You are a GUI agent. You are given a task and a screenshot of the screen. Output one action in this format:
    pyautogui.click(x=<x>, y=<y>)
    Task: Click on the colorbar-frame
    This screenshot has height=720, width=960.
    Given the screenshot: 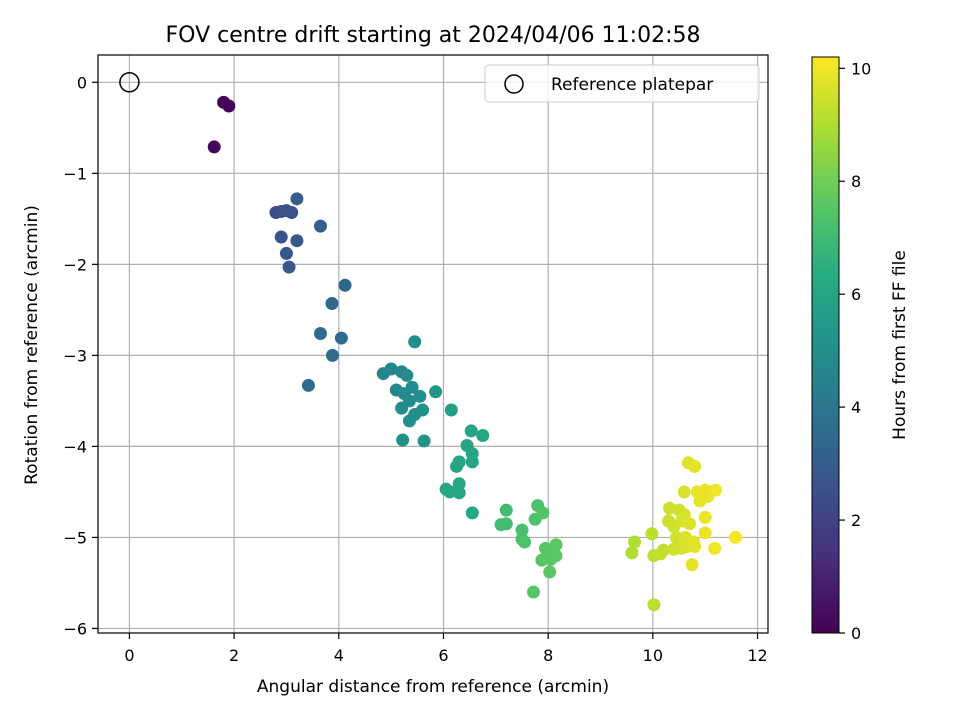 What is the action you would take?
    pyautogui.click(x=825, y=345)
    